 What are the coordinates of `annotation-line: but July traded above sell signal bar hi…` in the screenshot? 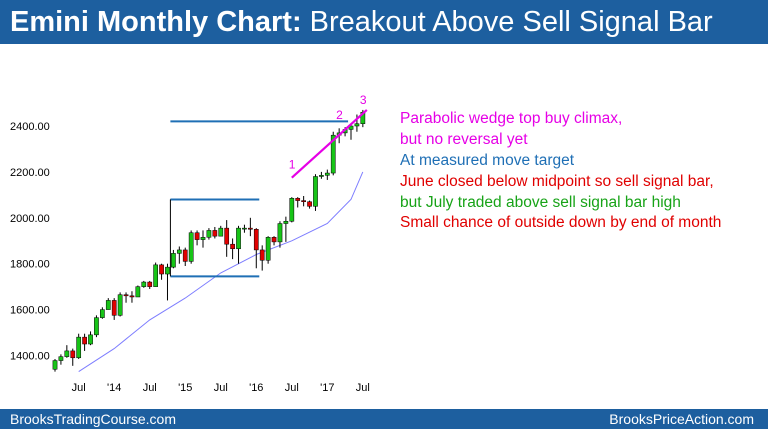 It's located at (540, 202).